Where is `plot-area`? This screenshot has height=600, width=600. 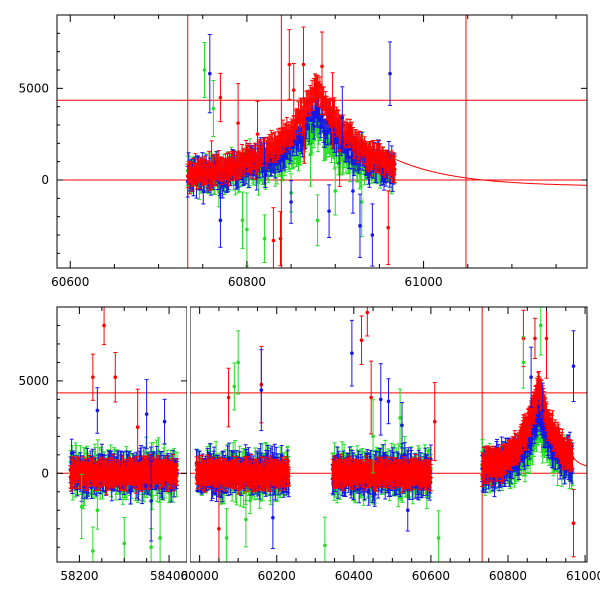 plot-area is located at coordinates (122, 434).